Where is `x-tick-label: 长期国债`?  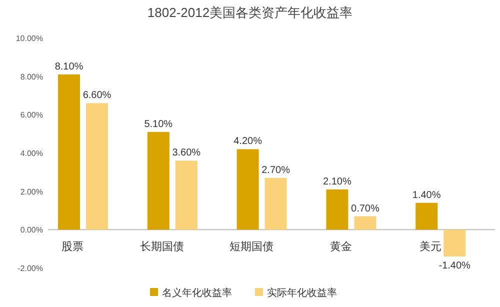
x-tick-label: 长期国债 is located at coordinates (162, 246).